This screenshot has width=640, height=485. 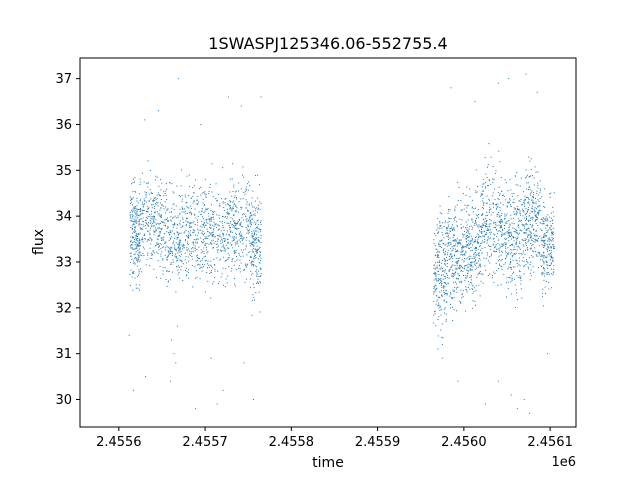 What do you see at coordinates (119, 442) in the screenshot?
I see `x-tick-label: 2.4556` at bounding box center [119, 442].